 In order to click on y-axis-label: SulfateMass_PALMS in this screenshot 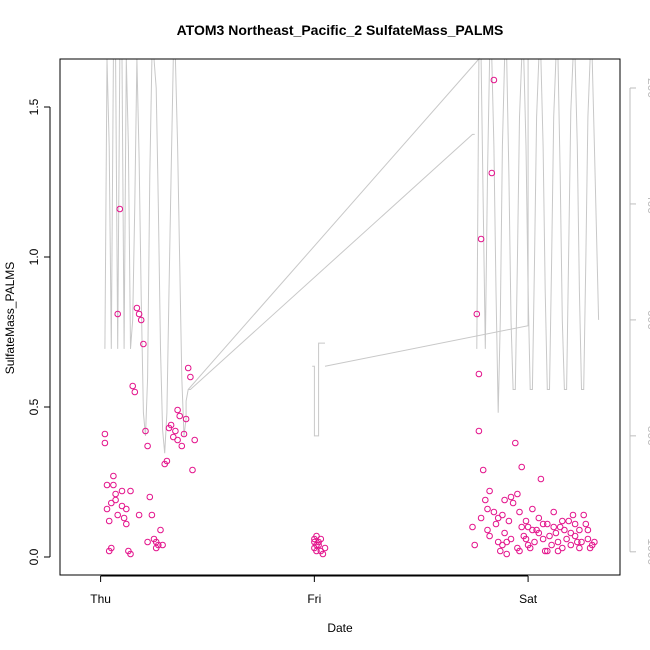, I will do `click(10, 318)`.